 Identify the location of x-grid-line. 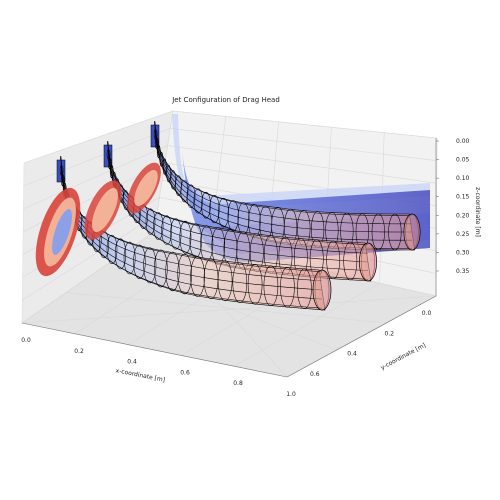
(306, 324).